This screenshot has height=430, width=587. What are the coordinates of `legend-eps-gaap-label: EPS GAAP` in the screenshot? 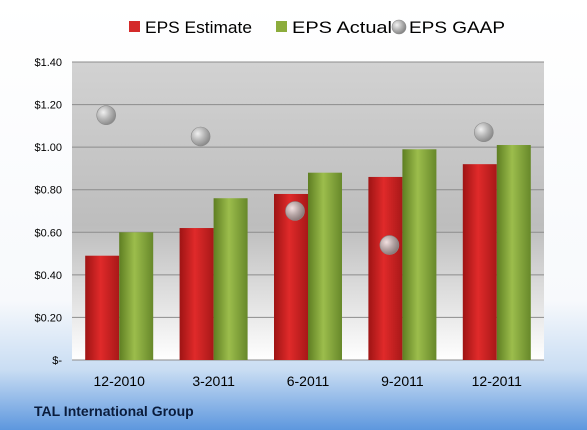 It's located at (457, 27).